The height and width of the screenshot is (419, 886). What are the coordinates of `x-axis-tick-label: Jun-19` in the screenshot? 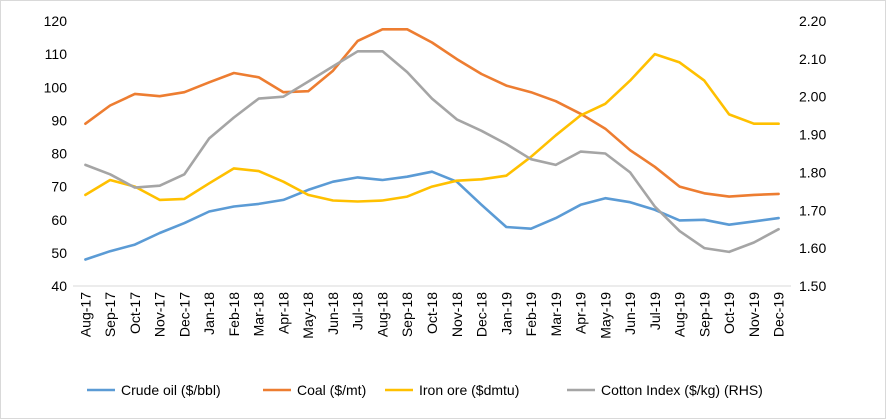 It's located at (630, 313).